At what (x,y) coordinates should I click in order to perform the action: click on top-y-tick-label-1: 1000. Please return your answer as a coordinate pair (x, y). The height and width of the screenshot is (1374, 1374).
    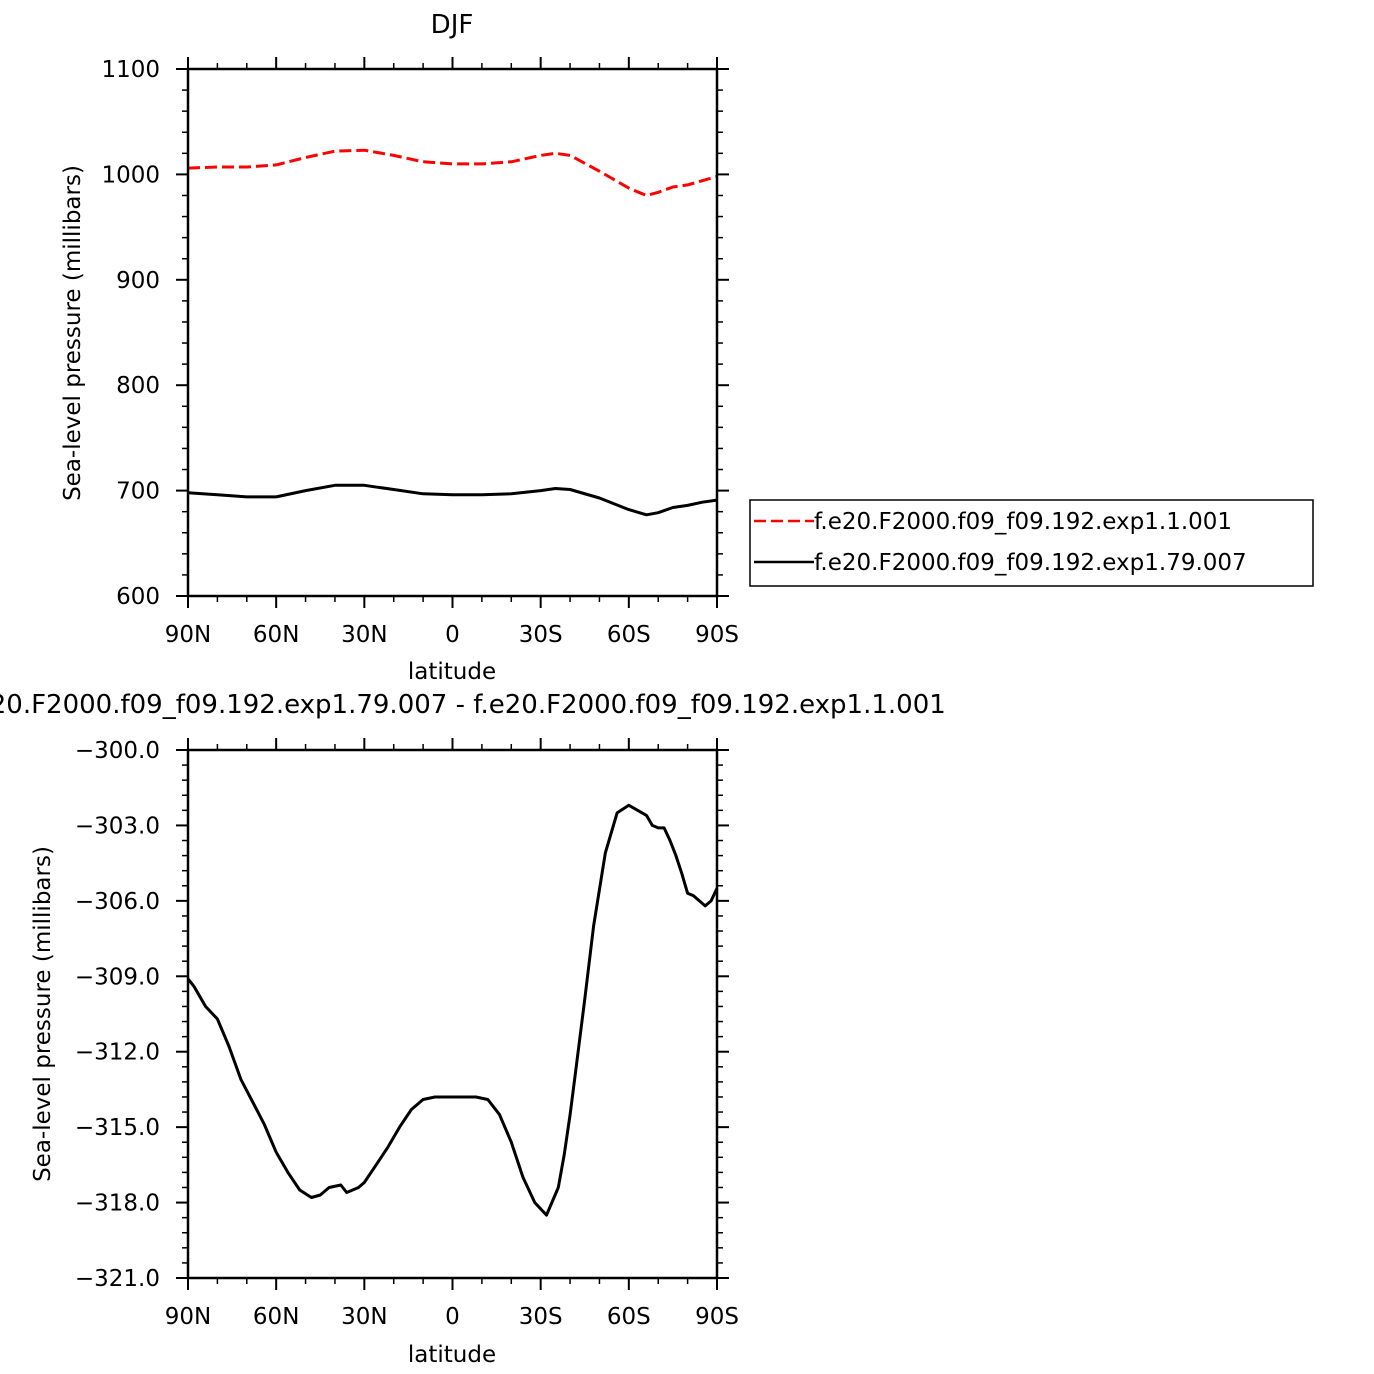
    Looking at the image, I should click on (130, 175).